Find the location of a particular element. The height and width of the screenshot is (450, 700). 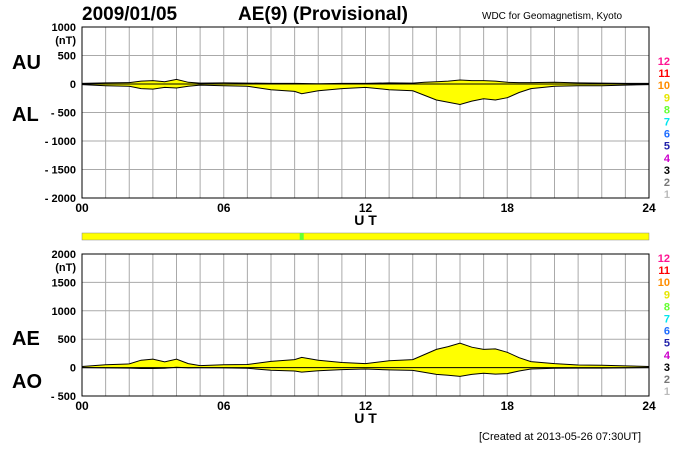

ae-series-label: AE is located at coordinates (26, 339).